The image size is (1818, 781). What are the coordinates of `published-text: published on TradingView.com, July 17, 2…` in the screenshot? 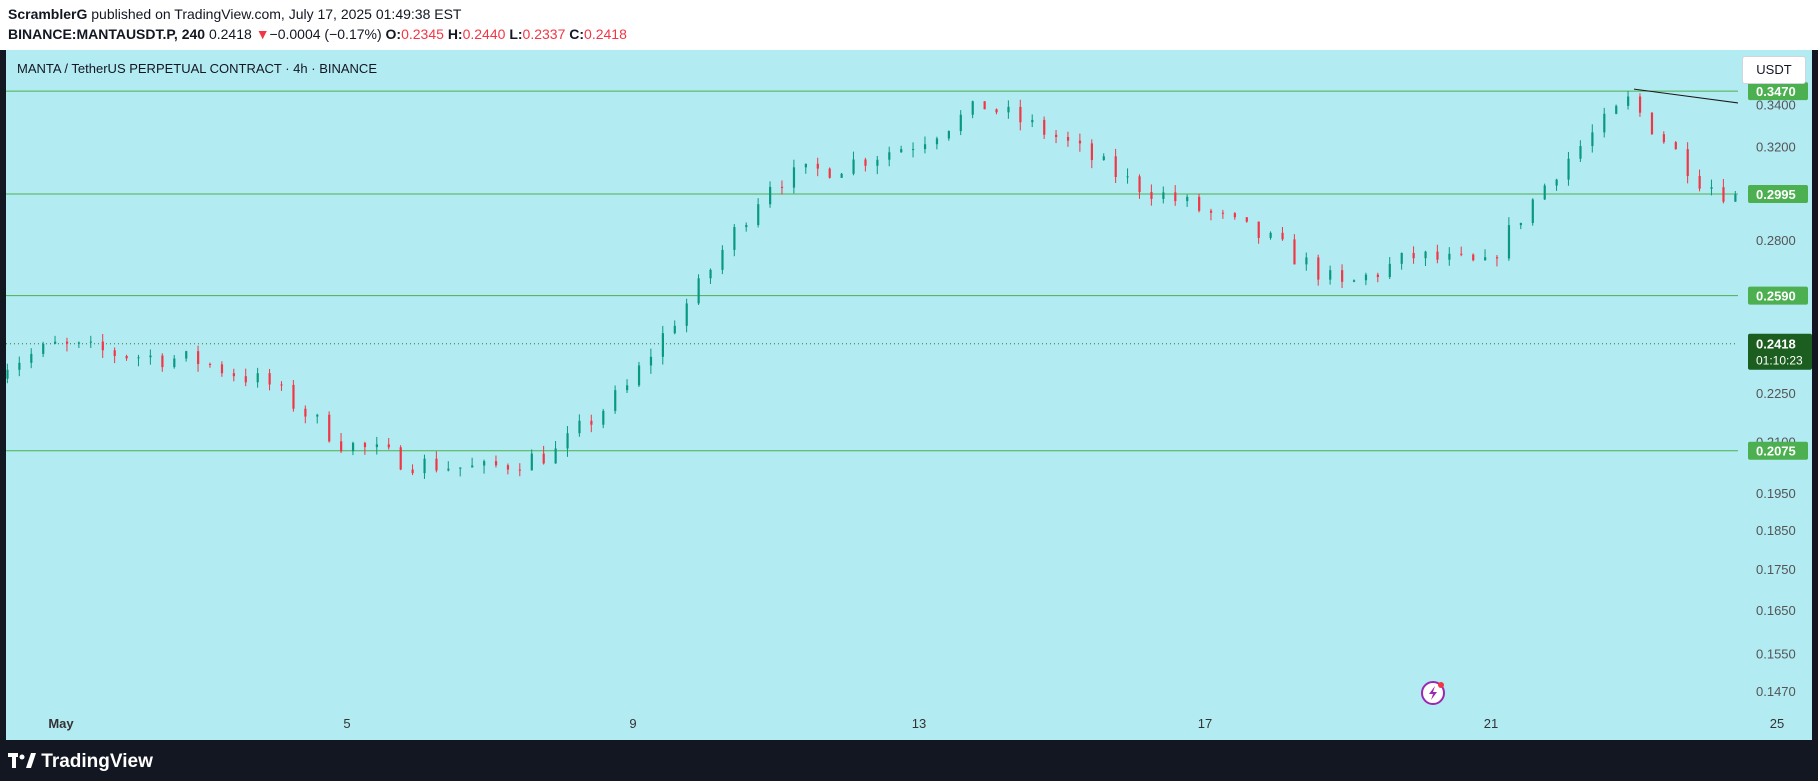 It's located at (276, 14).